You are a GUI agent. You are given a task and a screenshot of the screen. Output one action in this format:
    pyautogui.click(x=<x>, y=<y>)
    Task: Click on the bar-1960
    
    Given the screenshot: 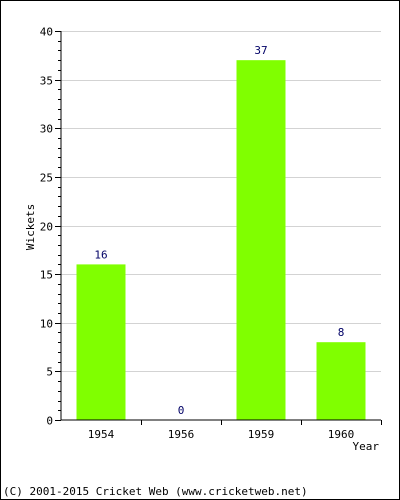 What is the action you would take?
    pyautogui.click(x=341, y=381)
    